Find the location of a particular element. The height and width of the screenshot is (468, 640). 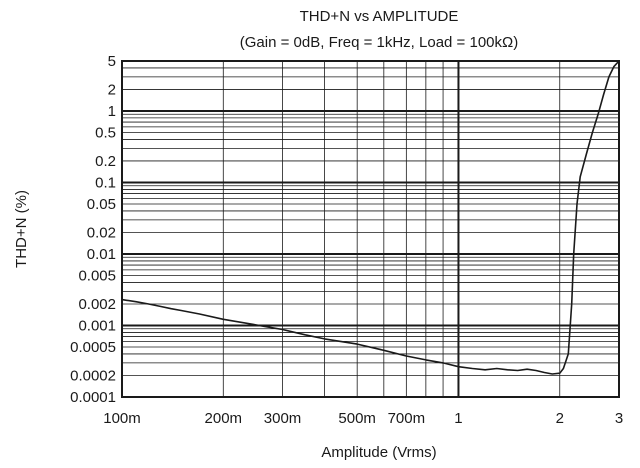

x-tick-label: 2 is located at coordinates (560, 418).